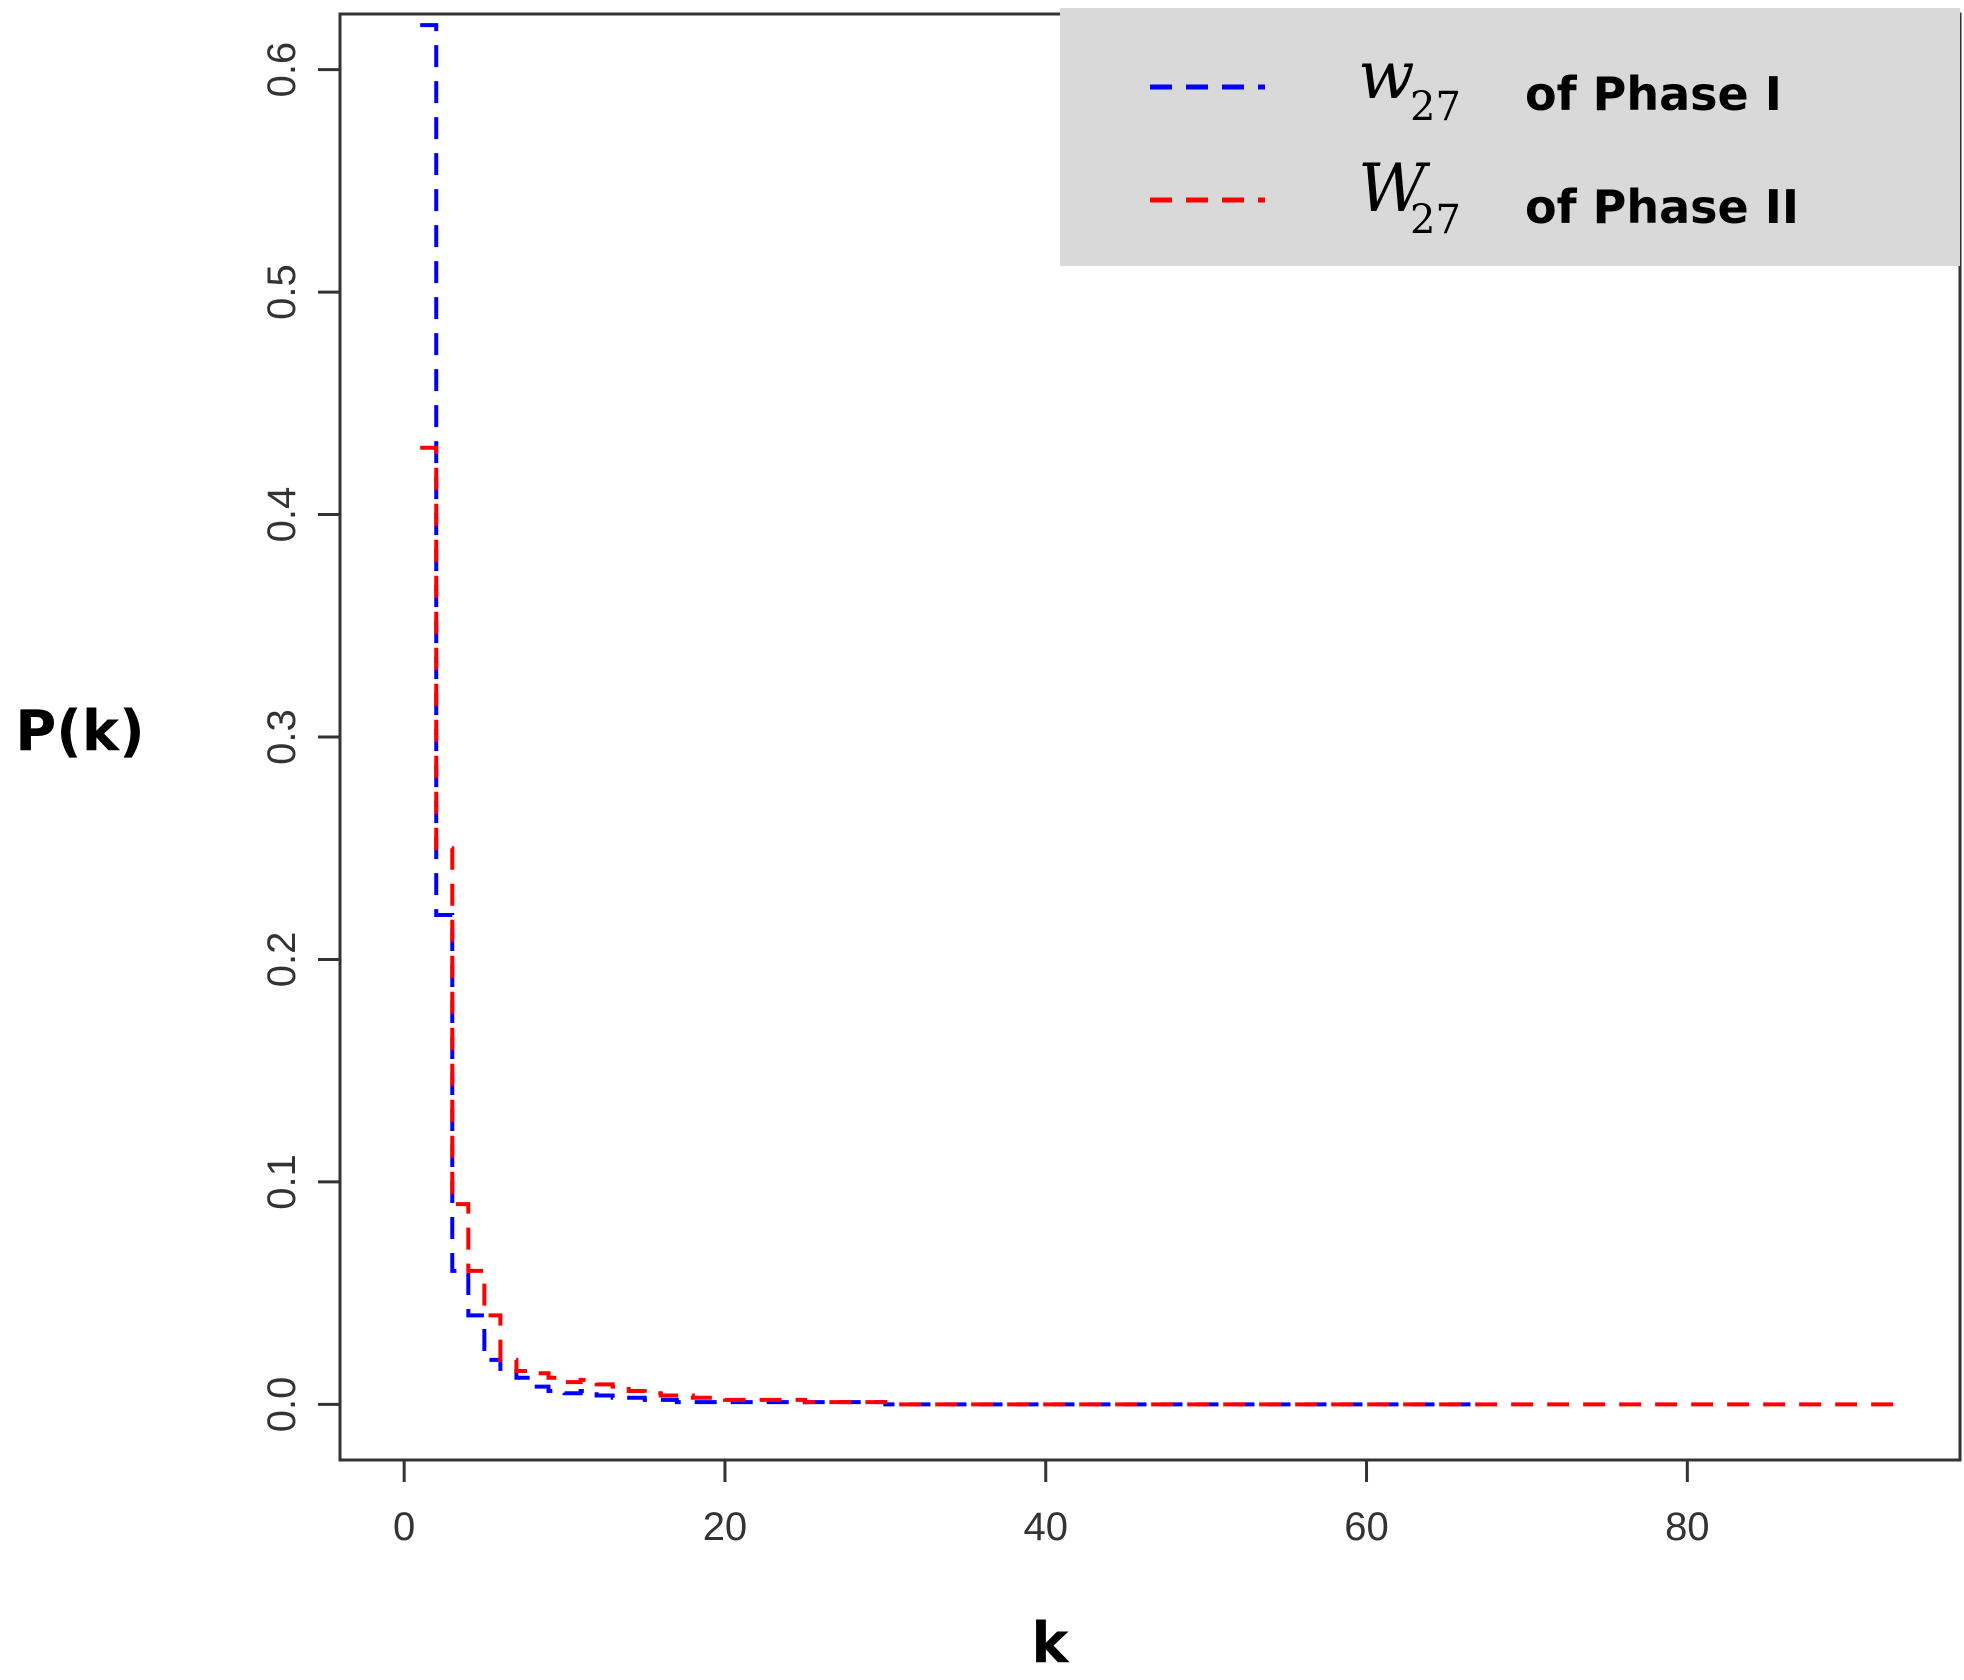  What do you see at coordinates (1050, 1643) in the screenshot?
I see `x-axis-title: k` at bounding box center [1050, 1643].